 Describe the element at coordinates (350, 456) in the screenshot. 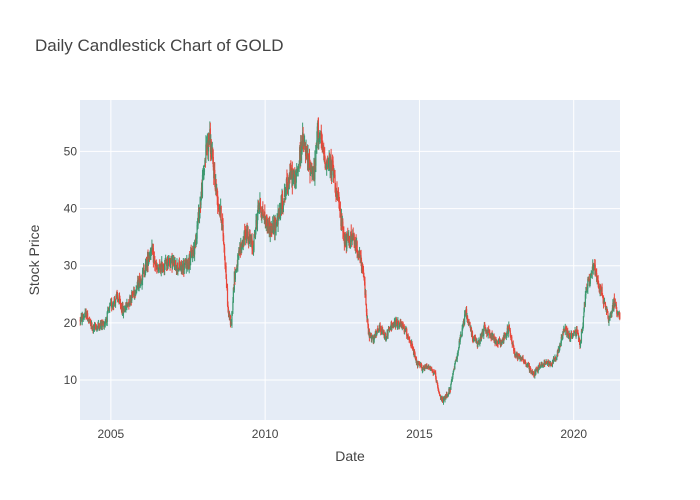

I see `x-axis-title: Date` at that location.